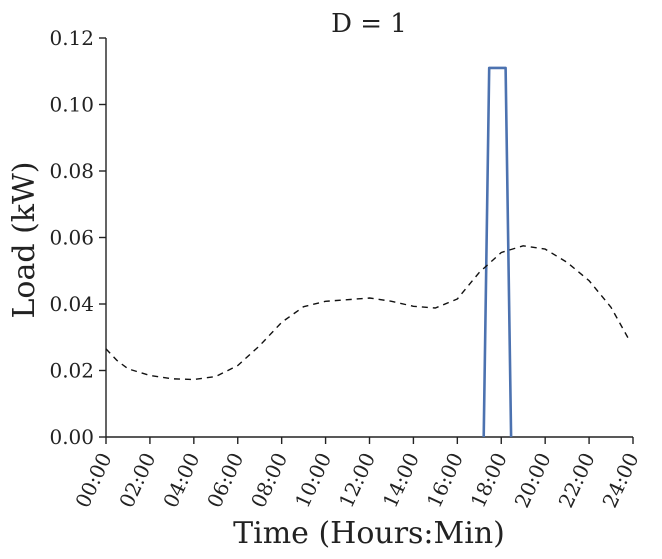 The height and width of the screenshot is (559, 662). I want to click on y-ticks: 0.00 0.02 0.04 0.06 0.08 0.10 0.12, so click(77, 237).